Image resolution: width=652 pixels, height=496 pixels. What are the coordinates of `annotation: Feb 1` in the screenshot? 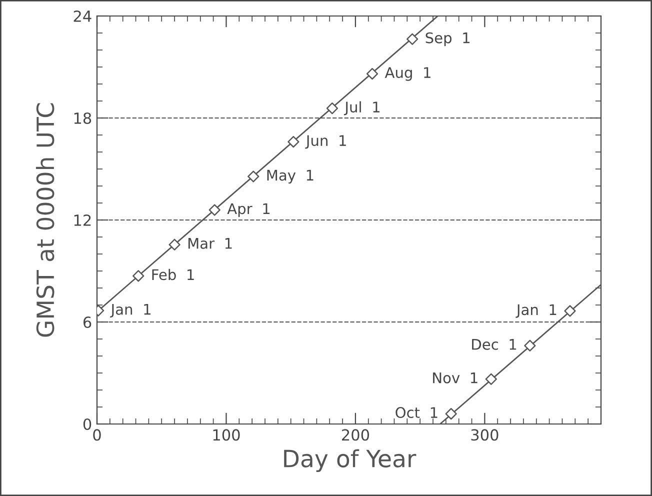 It's located at (173, 274).